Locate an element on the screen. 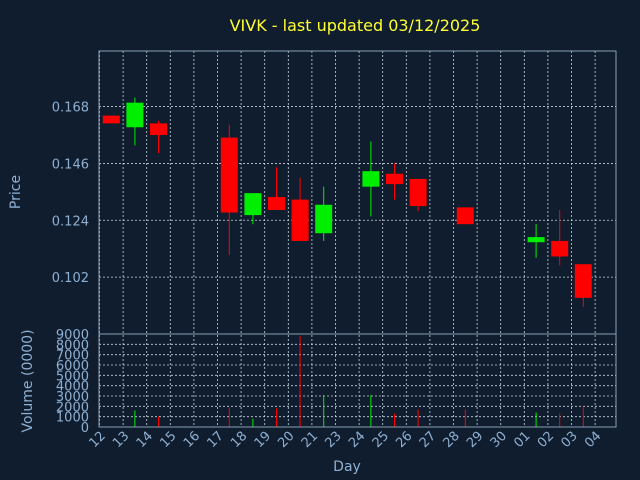  x-tick-label: 28 is located at coordinates (451, 440).